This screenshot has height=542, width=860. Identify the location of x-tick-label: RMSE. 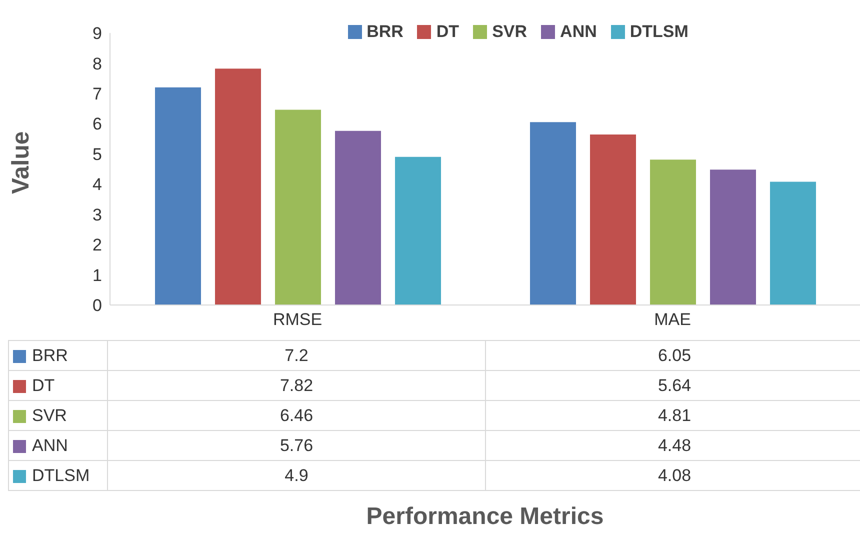
(297, 320).